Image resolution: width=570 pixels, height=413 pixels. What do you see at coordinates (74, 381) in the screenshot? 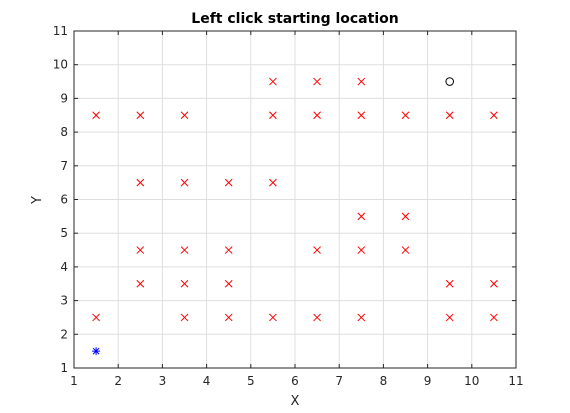
I see `x-tick-label: 1` at bounding box center [74, 381].